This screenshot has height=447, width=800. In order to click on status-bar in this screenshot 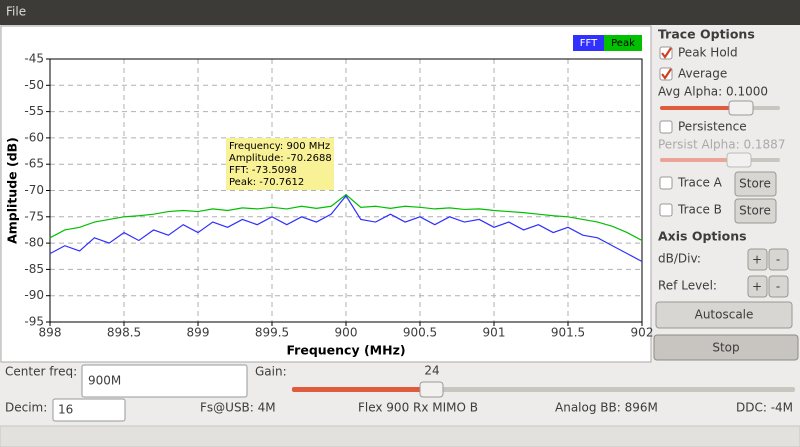, I will do `click(400, 436)`.